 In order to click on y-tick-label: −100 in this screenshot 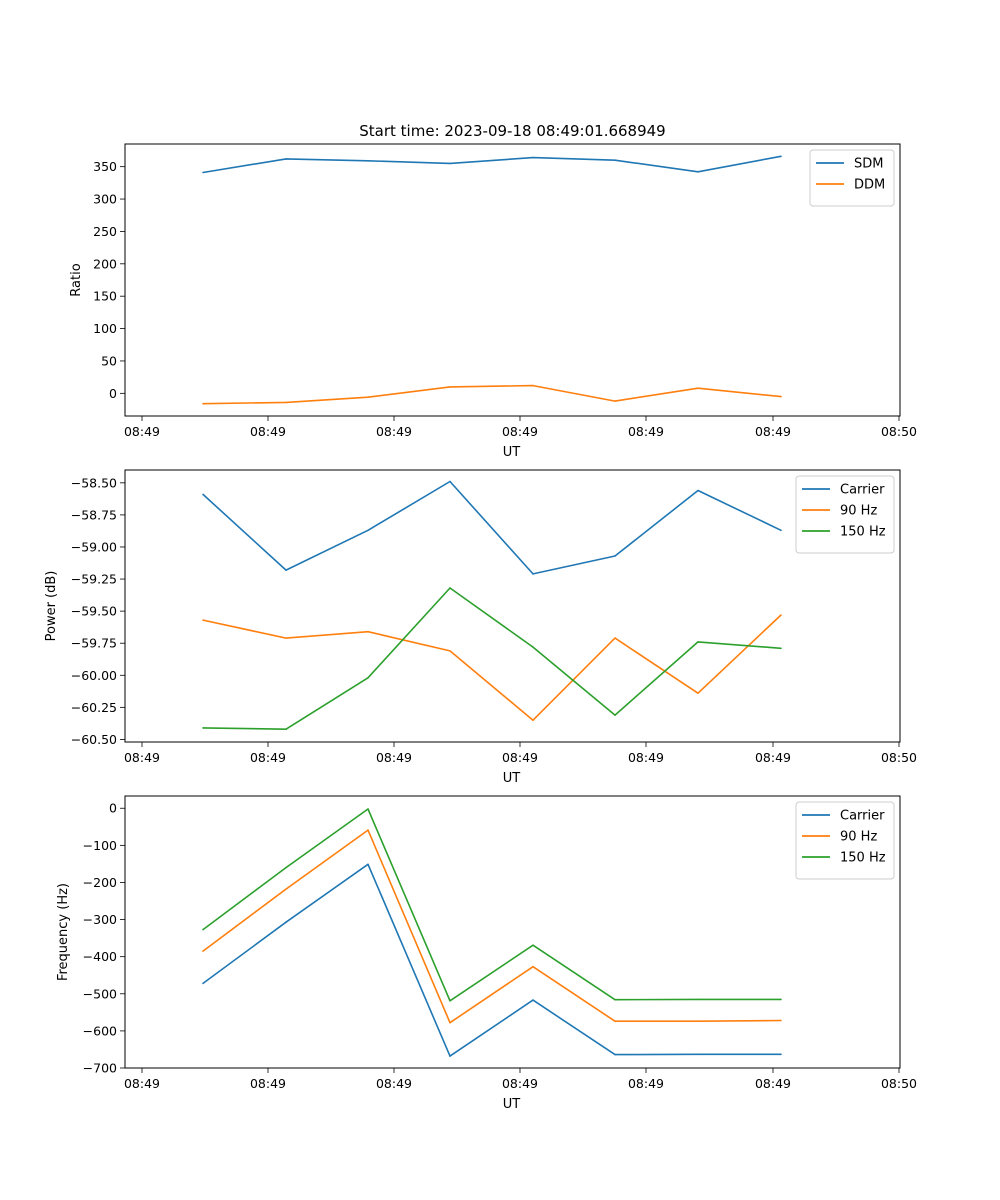, I will do `click(100, 845)`.